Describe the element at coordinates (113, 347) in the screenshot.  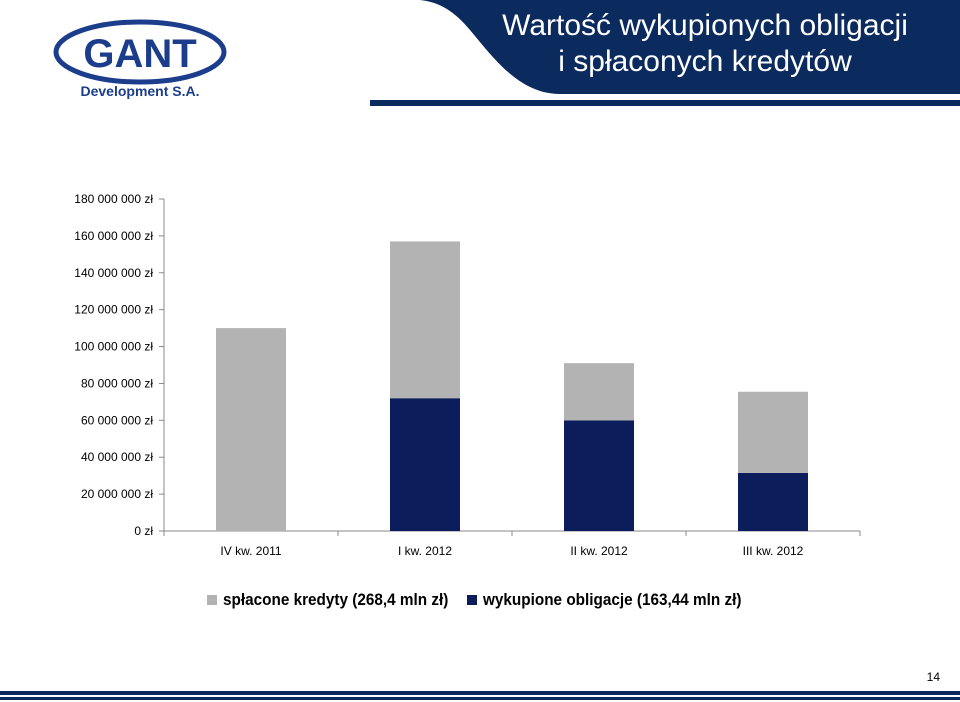
I see `y-tick-label: 100 000 000 zł` at that location.